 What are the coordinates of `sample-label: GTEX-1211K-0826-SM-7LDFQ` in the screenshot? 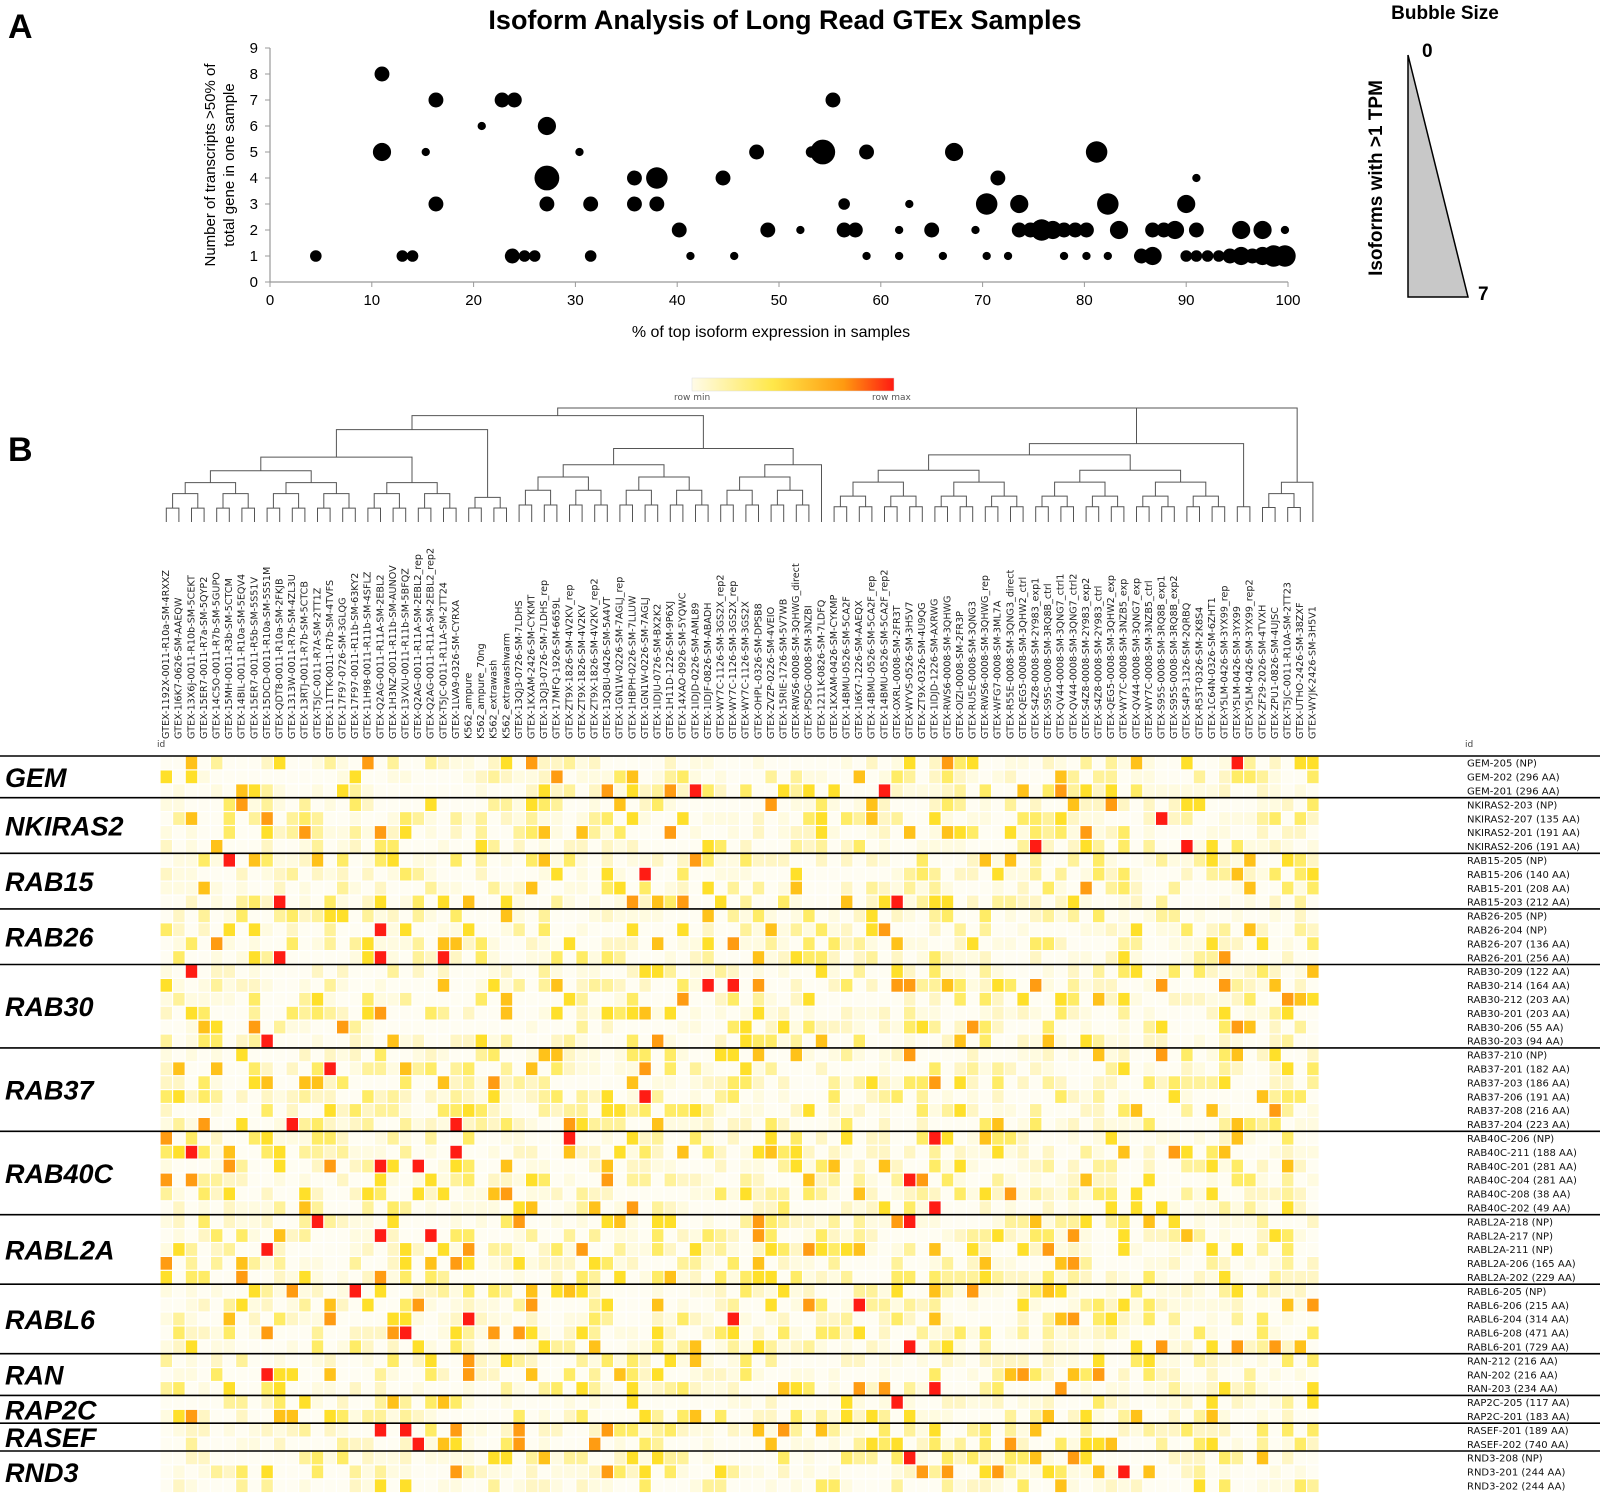 It's located at (821, 669).